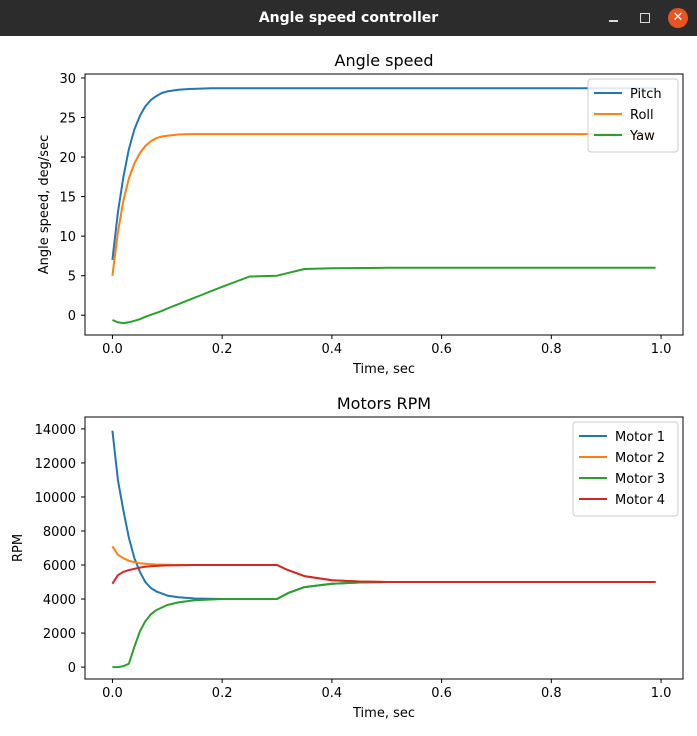  Describe the element at coordinates (678, 18) in the screenshot. I see `close-icon: ✕` at that location.